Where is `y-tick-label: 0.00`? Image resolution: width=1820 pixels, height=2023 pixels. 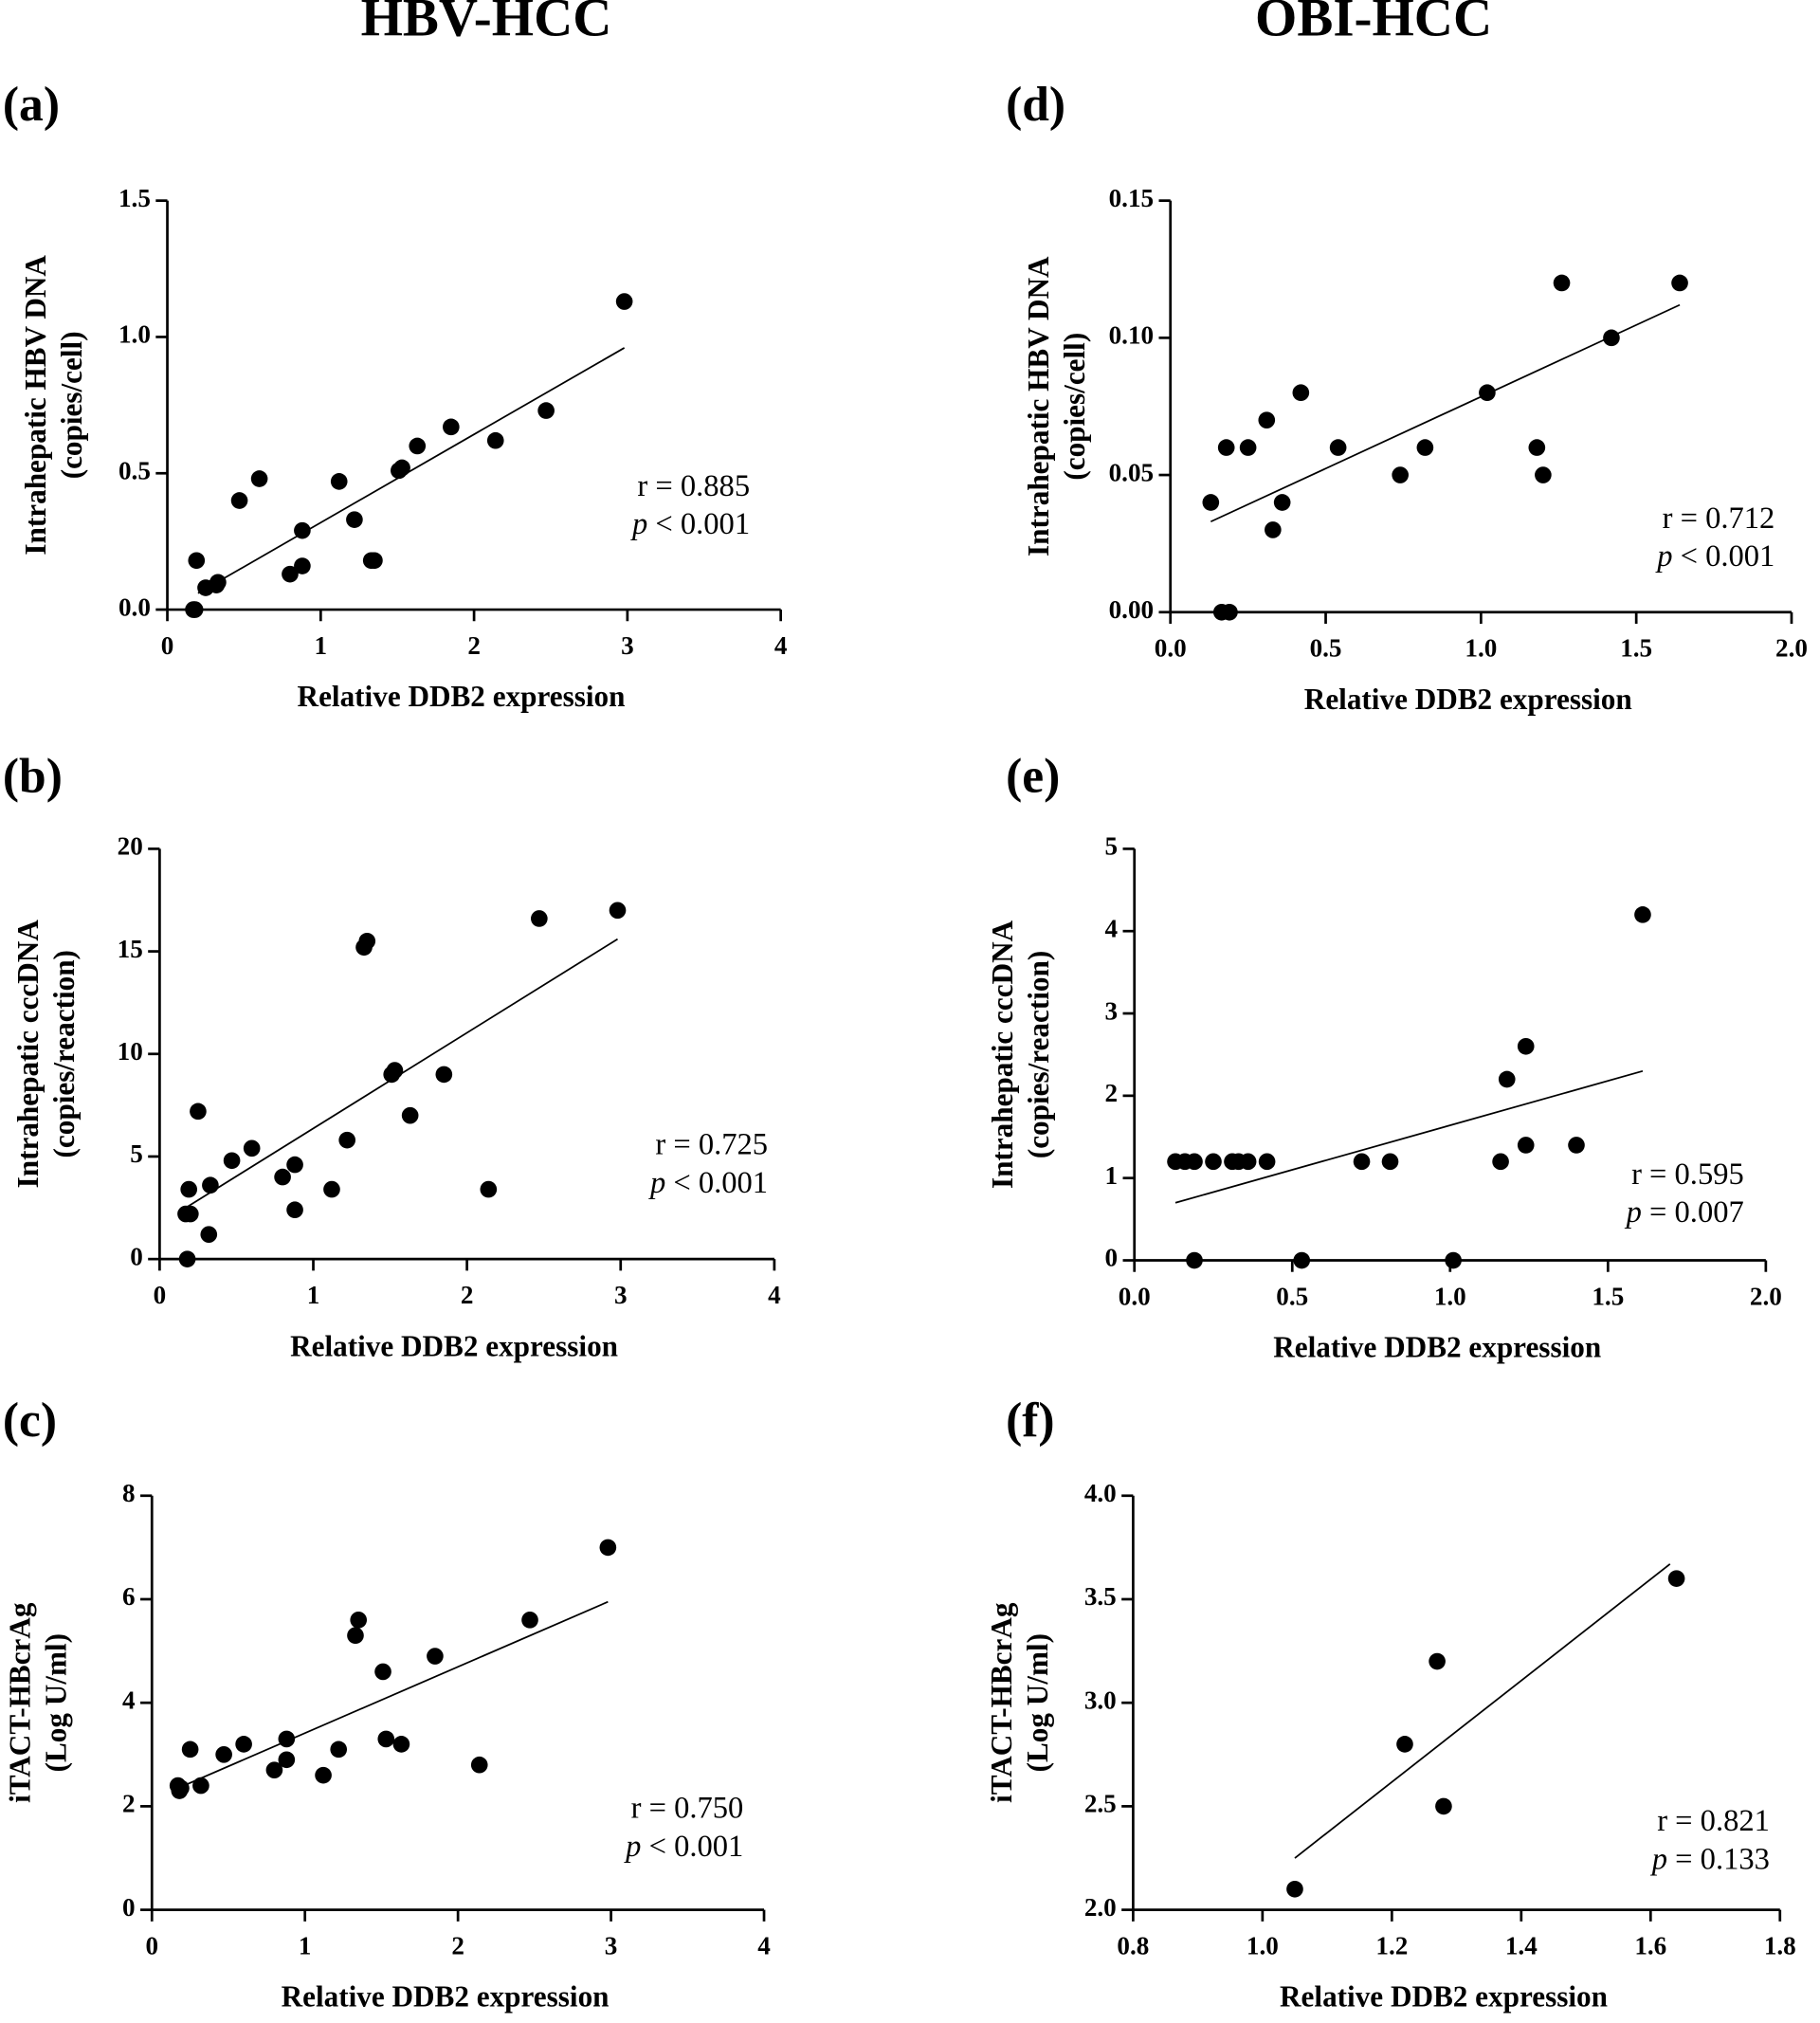 y-tick-label: 0.00 is located at coordinates (1131, 609).